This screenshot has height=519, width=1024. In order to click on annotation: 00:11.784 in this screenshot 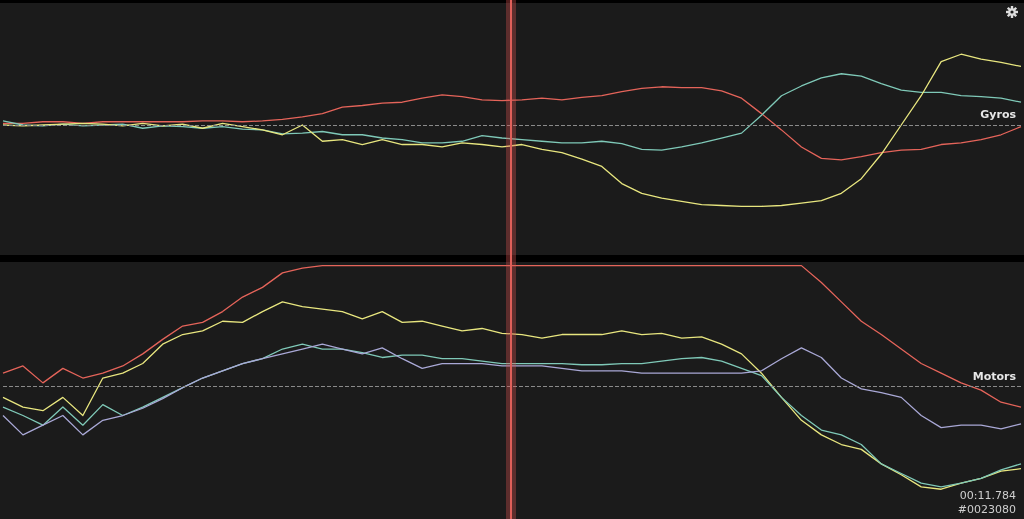, I will do `click(987, 495)`.